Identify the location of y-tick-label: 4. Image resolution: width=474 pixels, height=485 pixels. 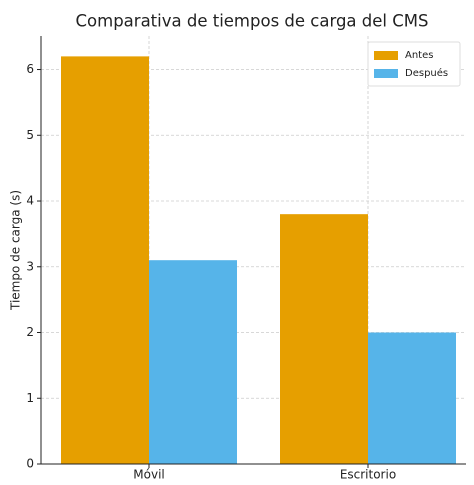
(30, 201).